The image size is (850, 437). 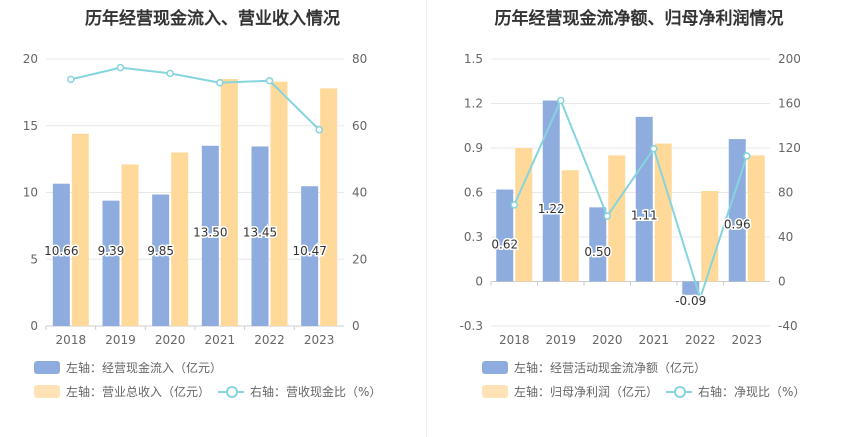 I want to click on legend-item-net-profit: 左轴：归母净利润（亿元）, so click(x=570, y=391).